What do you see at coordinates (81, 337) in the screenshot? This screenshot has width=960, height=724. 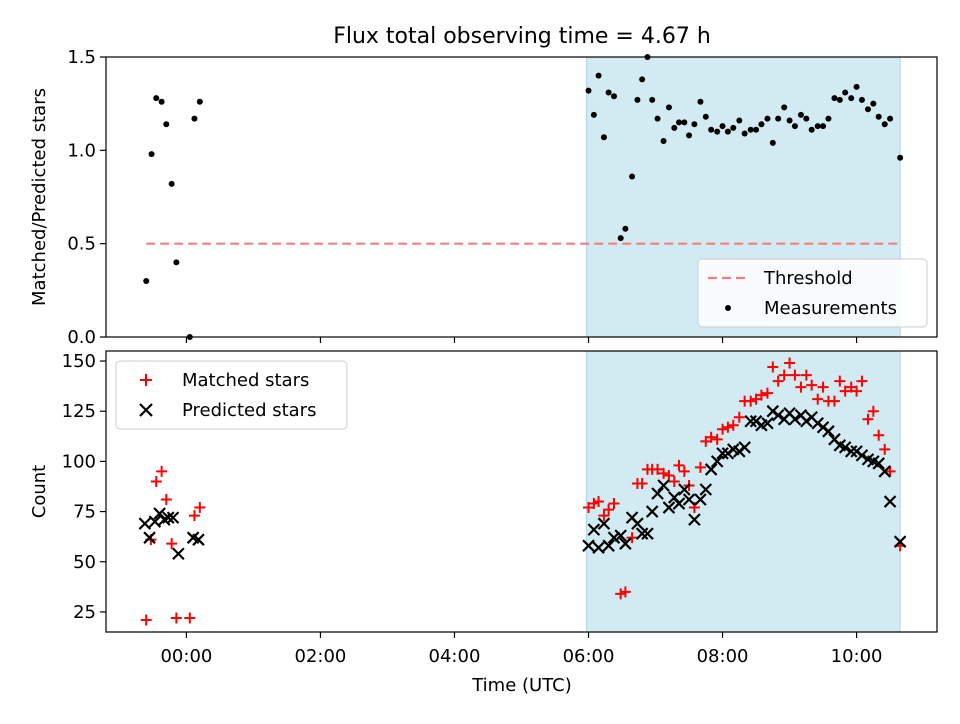 I see `y-tick-label: 0.0` at bounding box center [81, 337].